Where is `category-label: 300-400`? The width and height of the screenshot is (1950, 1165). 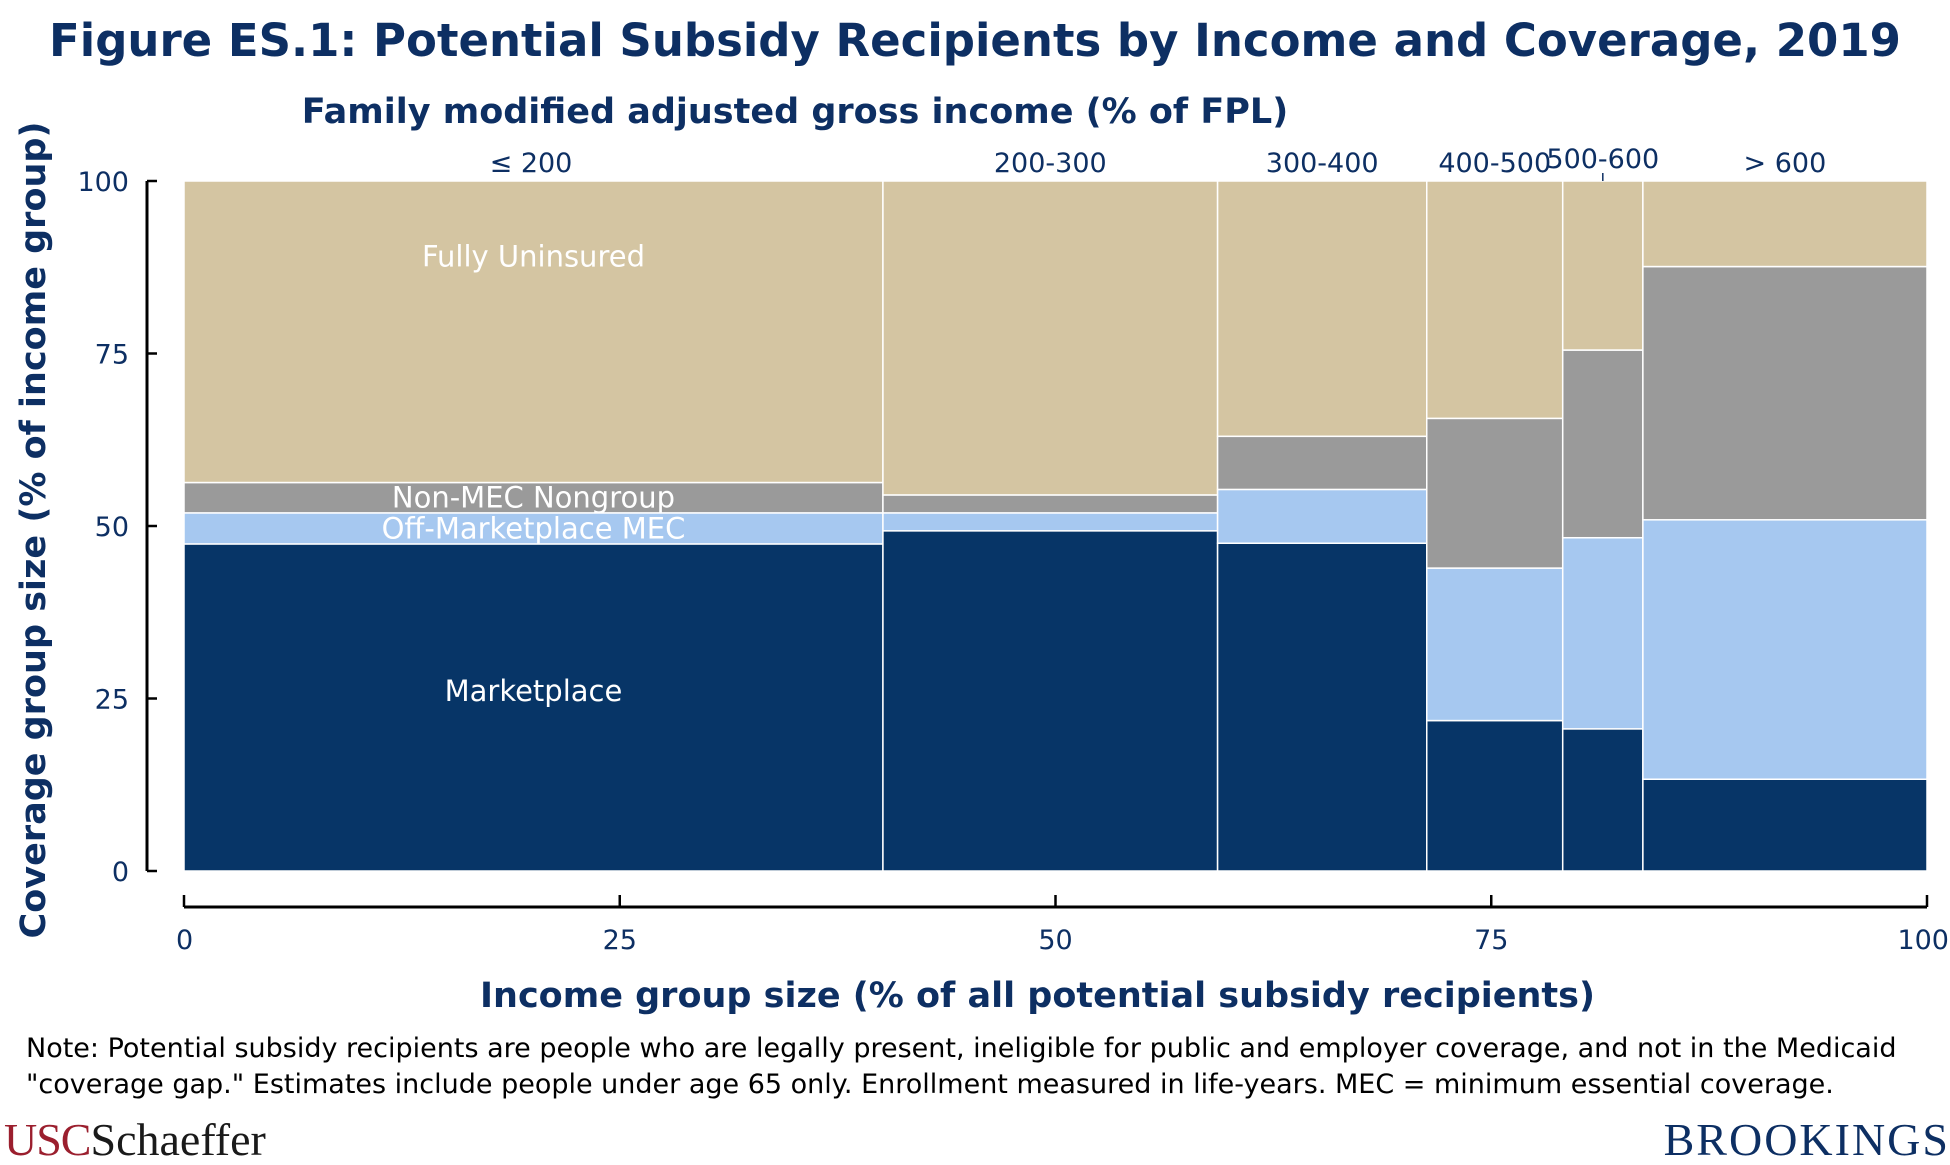 category-label: 300-400 is located at coordinates (1322, 163).